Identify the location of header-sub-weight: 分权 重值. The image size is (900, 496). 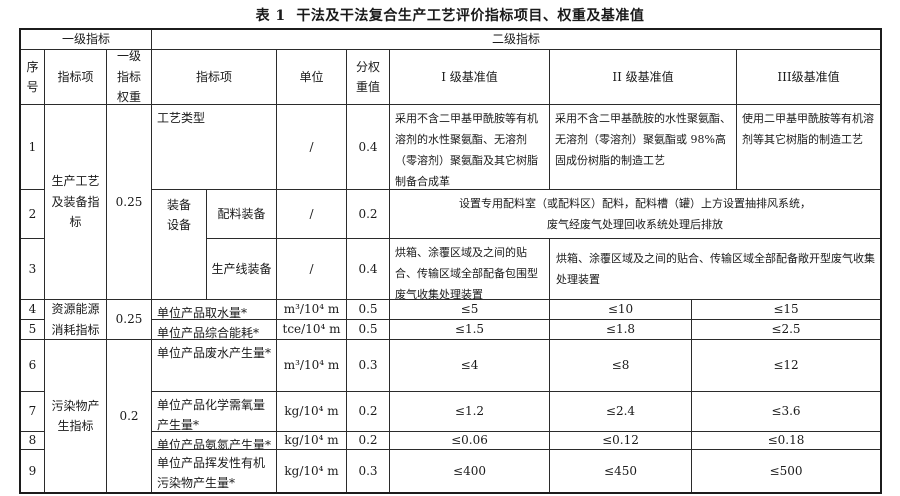
(368, 77).